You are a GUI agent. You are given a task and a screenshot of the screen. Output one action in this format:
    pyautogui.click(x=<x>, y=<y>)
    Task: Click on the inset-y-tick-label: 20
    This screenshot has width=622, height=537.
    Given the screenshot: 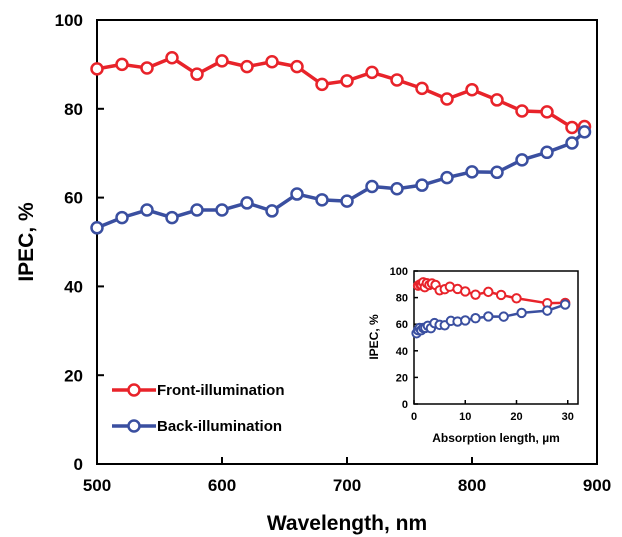 What is the action you would take?
    pyautogui.click(x=402, y=378)
    